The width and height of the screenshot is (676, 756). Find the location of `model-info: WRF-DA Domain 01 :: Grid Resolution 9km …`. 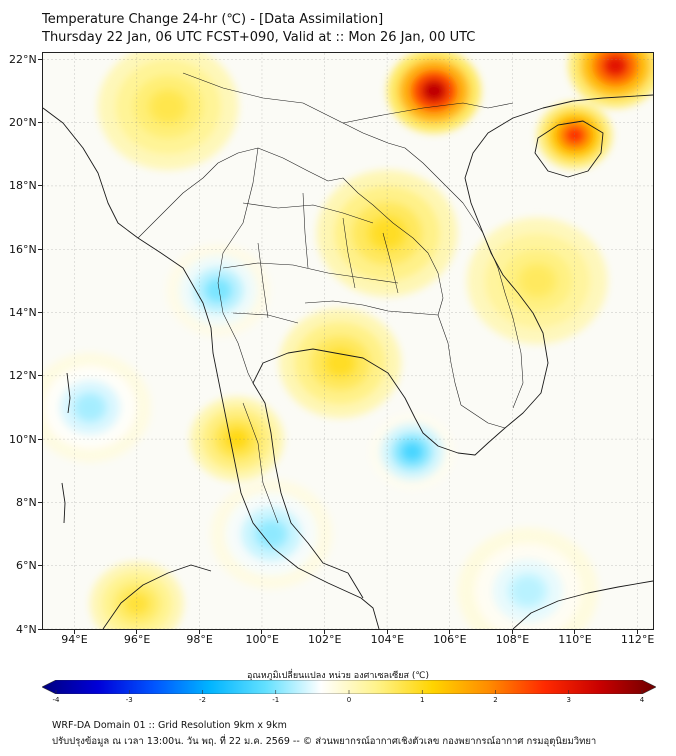

model-info: WRF-DA Domain 01 :: Grid Resolution 9km … is located at coordinates (169, 725).